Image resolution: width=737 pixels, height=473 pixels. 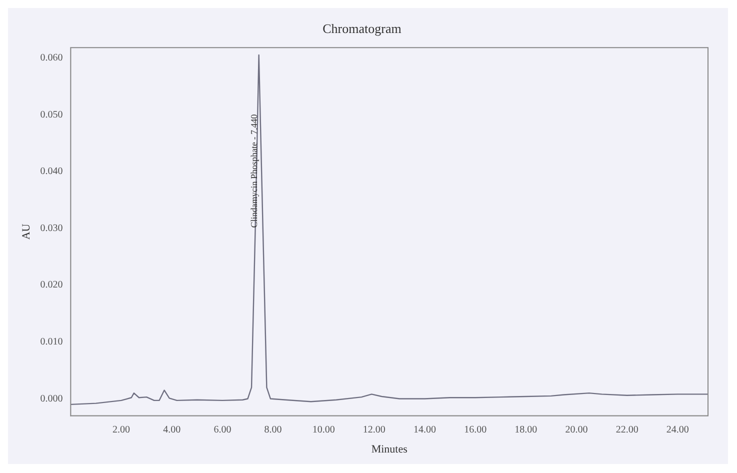 What do you see at coordinates (172, 430) in the screenshot?
I see `x-tick-label: 4.00` at bounding box center [172, 430].